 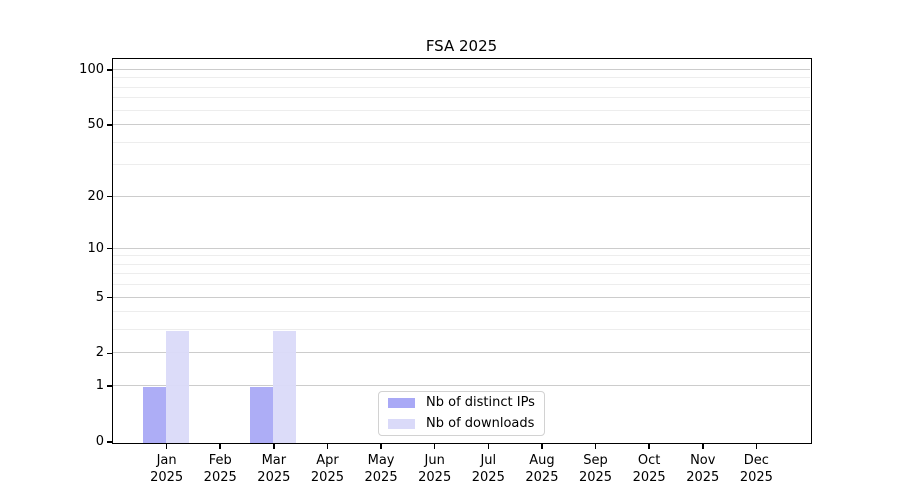 I want to click on legend-label-nb-of-distinct-ips: Nb of distinct IPs, so click(x=480, y=402).